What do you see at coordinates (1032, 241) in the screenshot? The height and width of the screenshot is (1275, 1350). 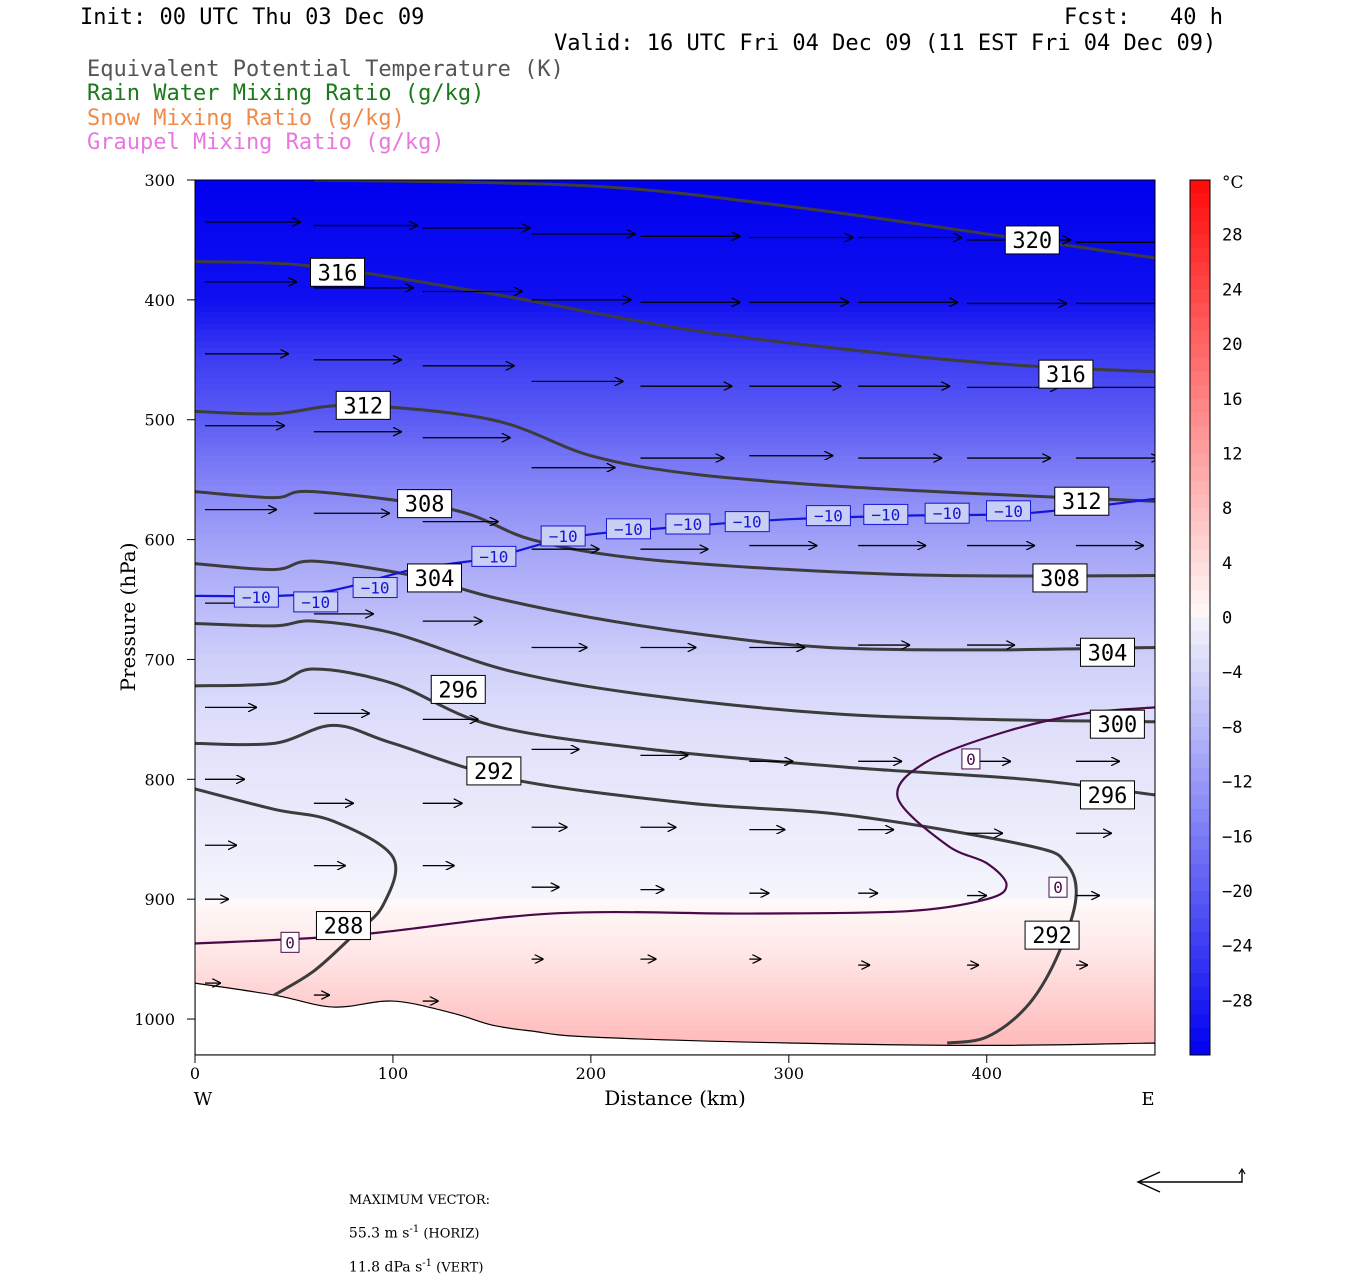 I see `contour-label: 320` at bounding box center [1032, 241].